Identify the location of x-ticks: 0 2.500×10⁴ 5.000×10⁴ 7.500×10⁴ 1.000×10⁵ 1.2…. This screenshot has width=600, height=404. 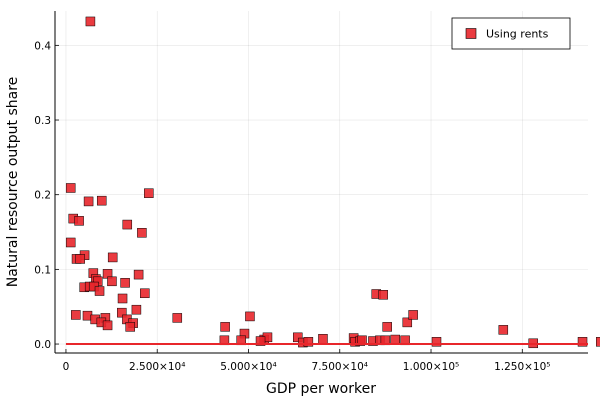
(307, 361).